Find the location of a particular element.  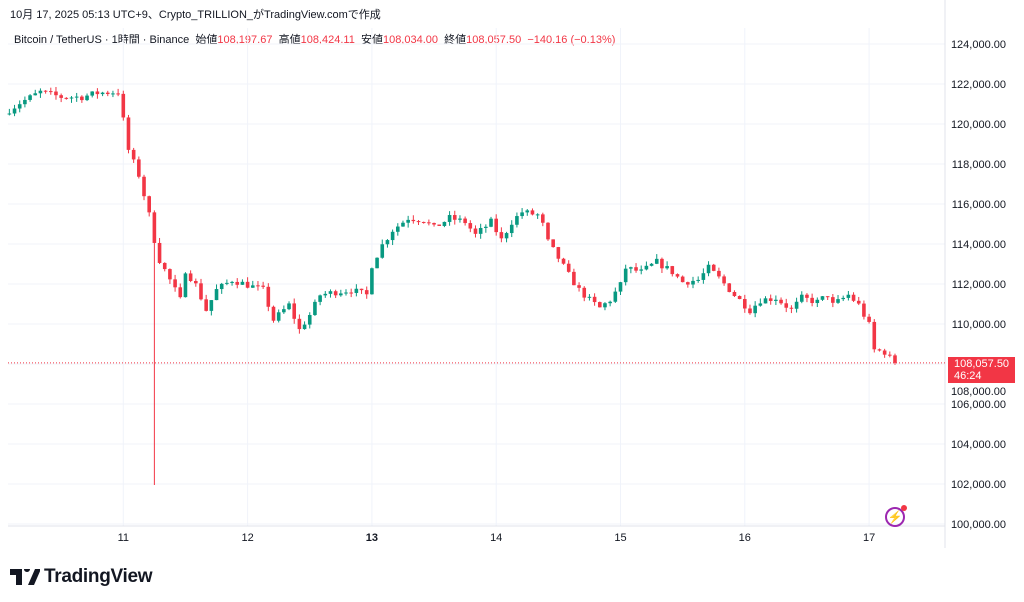

time-tick-label: 13 is located at coordinates (372, 538).